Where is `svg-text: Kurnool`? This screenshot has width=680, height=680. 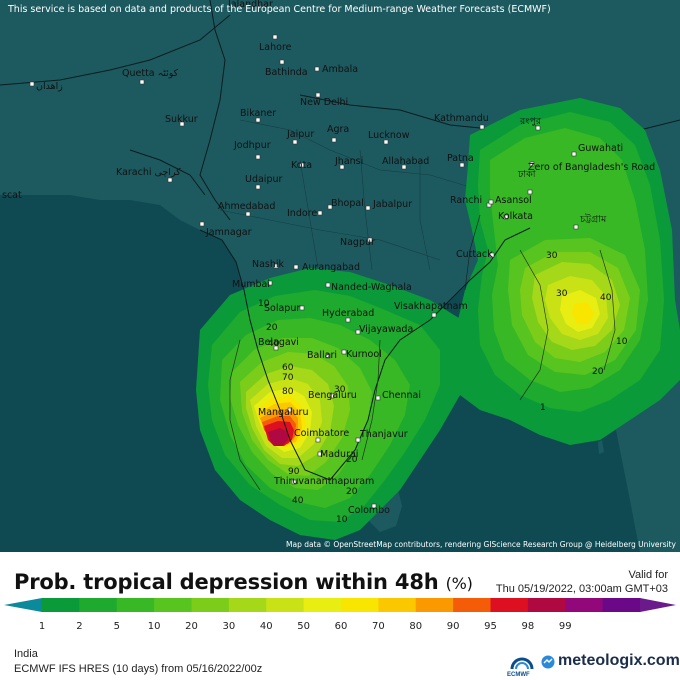 svg-text: Kurnool is located at coordinates (364, 354).